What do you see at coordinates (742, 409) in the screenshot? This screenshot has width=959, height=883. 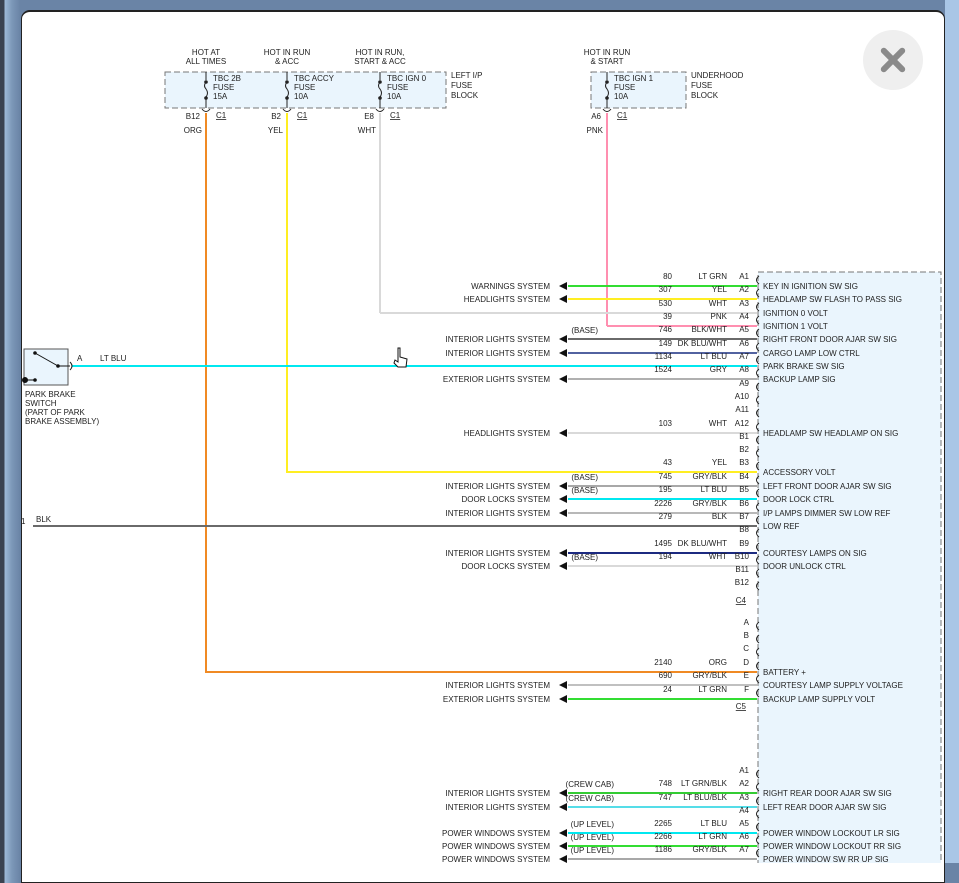 I see `pin-label: A11` at bounding box center [742, 409].